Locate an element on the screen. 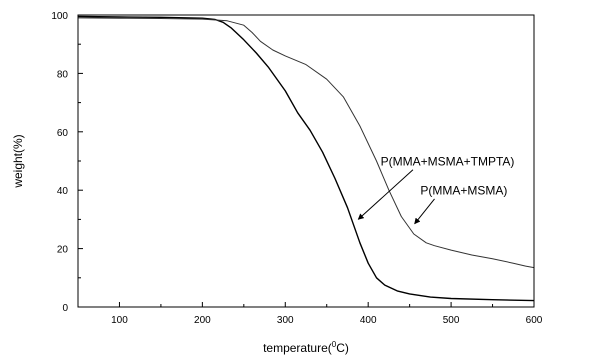  annotation-layer: P(MMA+MSMA+TMPTA) P(MMA+MSMA) is located at coordinates (436, 189).